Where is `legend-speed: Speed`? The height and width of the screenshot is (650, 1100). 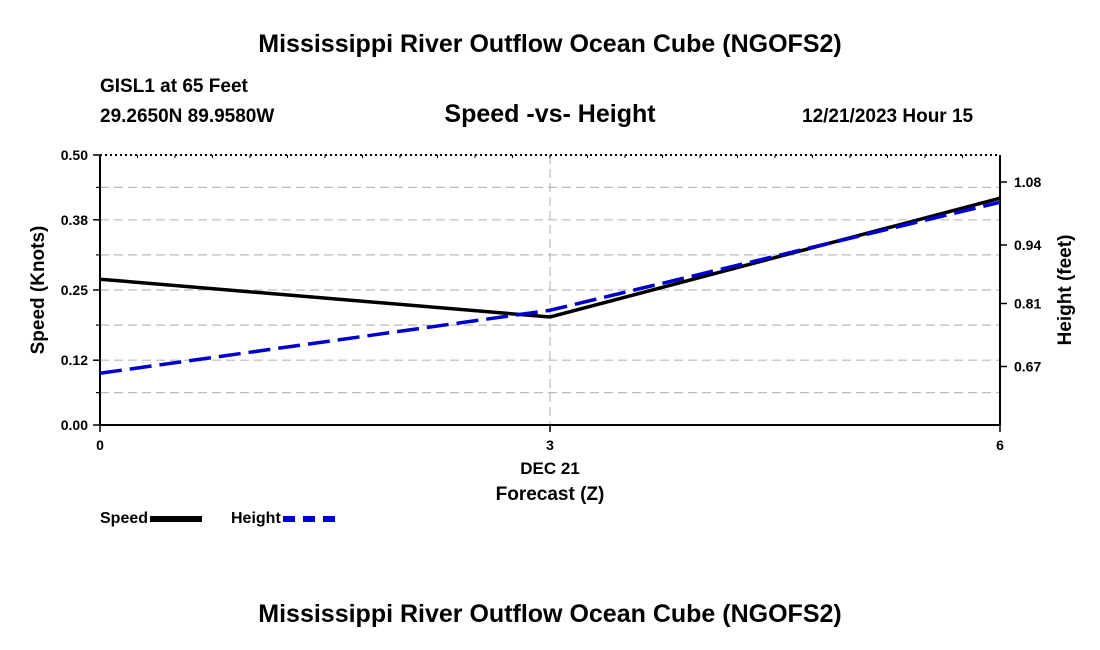
legend-speed: Speed is located at coordinates (151, 519).